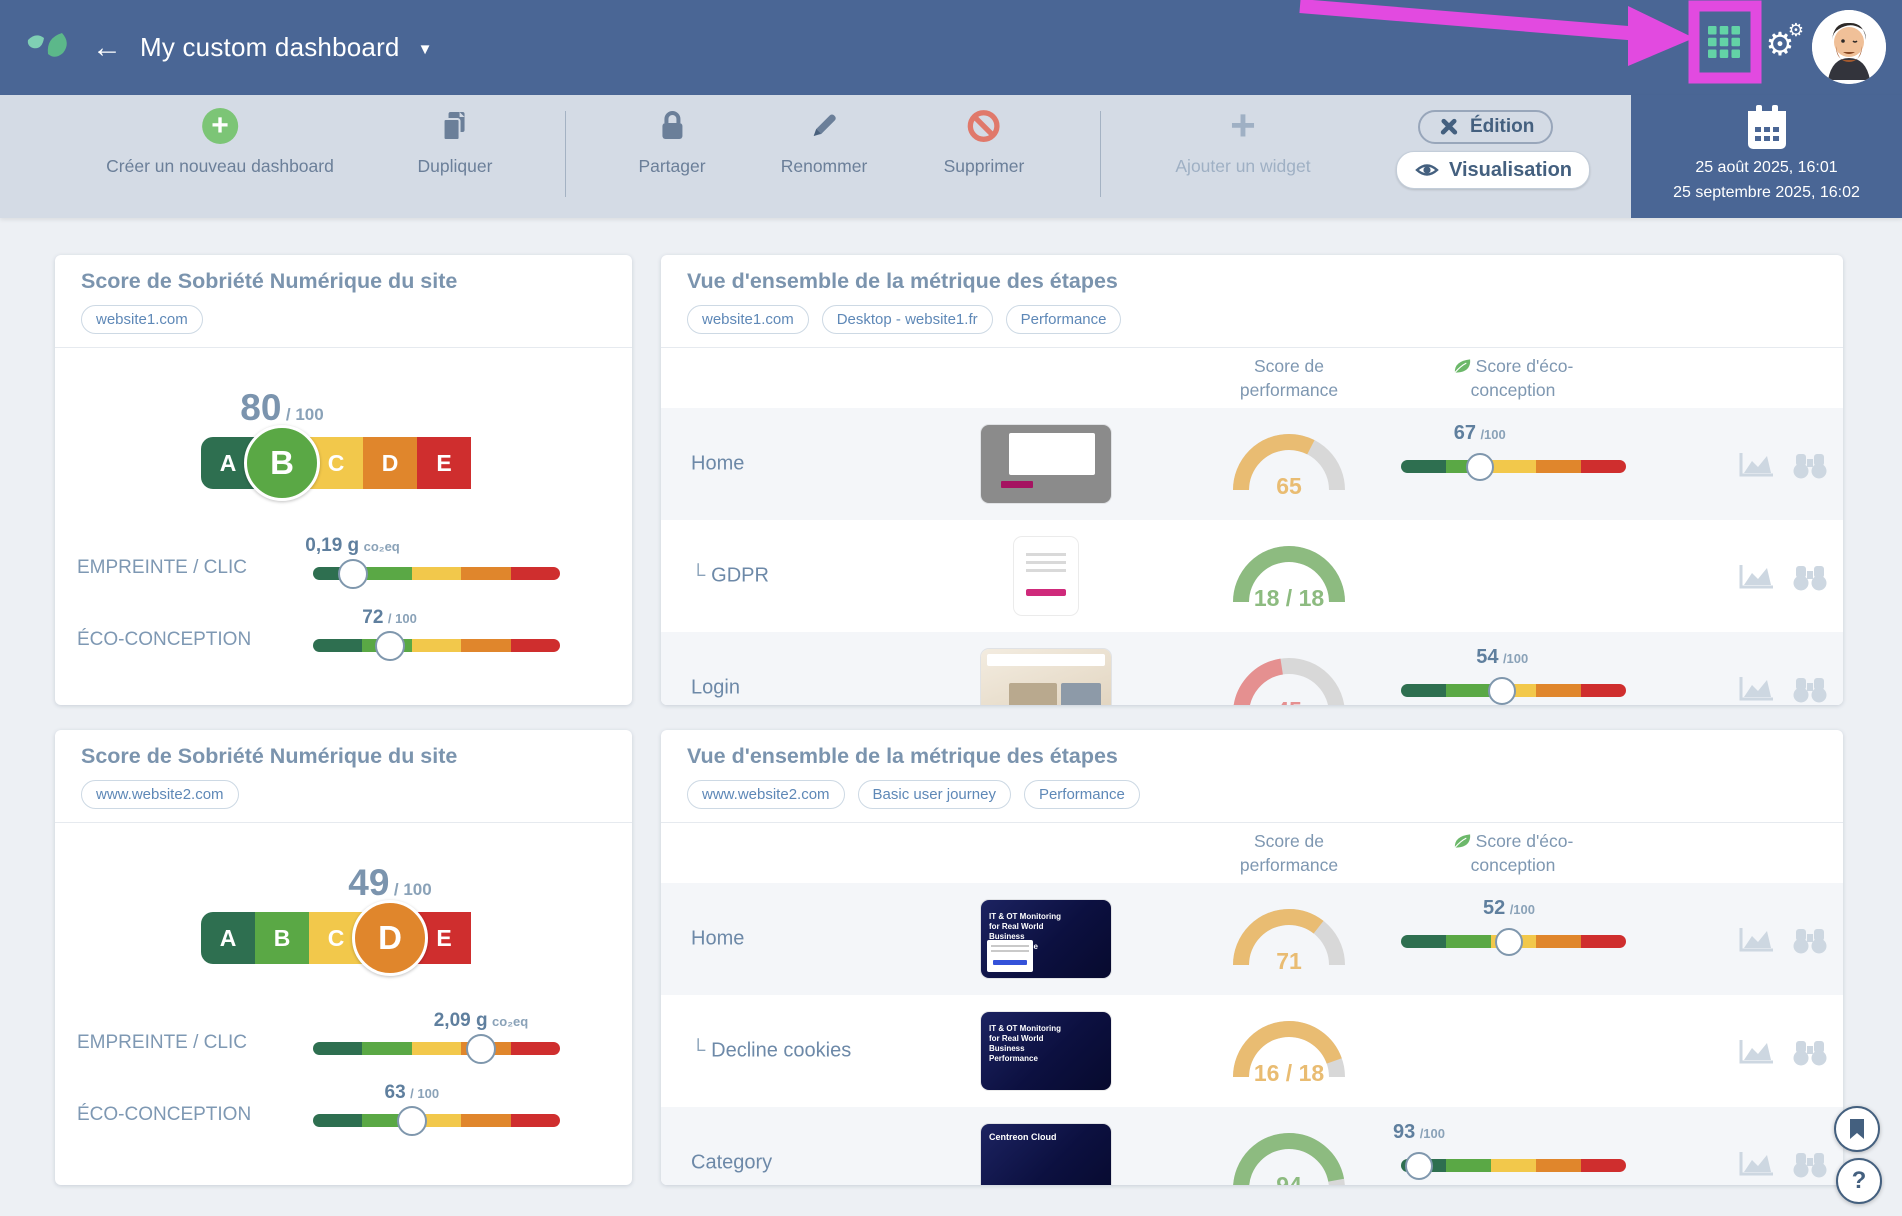  I want to click on visualisation-mode-button: Visualisation, so click(1493, 170).